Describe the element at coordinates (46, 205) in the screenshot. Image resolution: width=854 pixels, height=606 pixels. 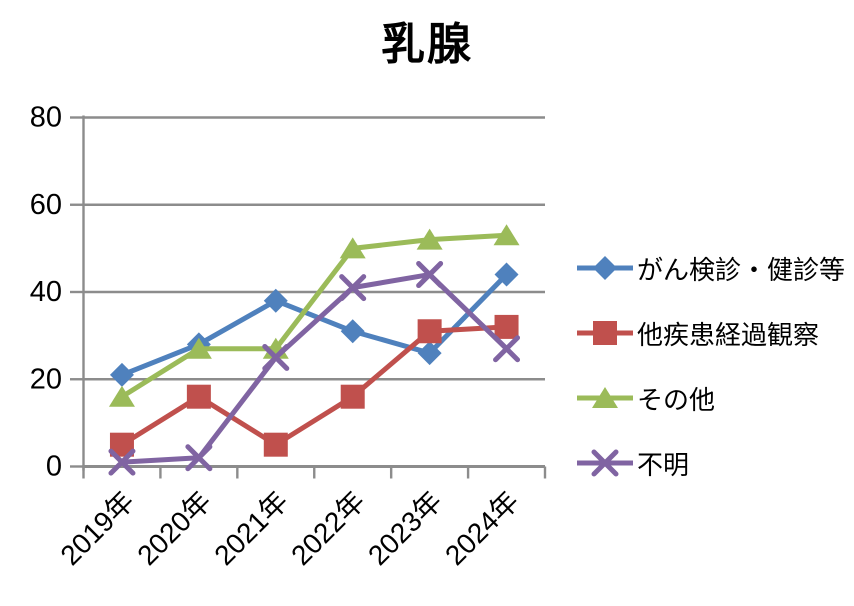
I see `y-axis-label: 60` at that location.